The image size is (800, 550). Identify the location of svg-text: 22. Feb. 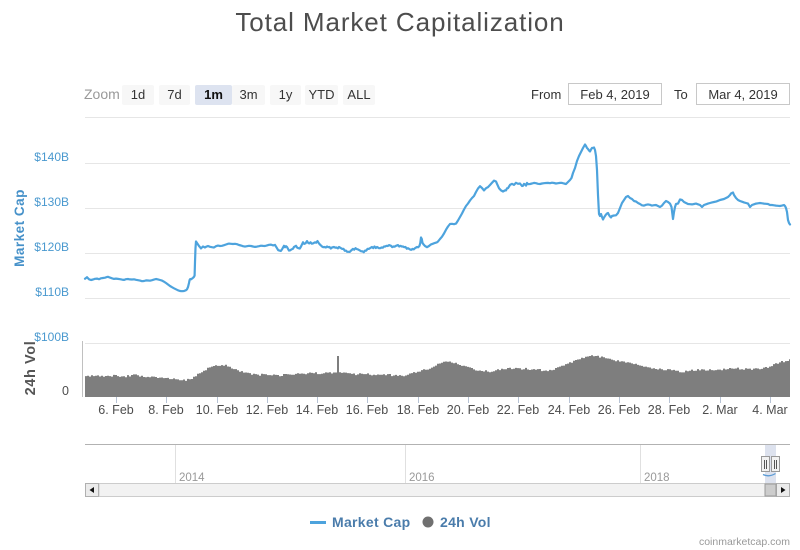
(518, 410).